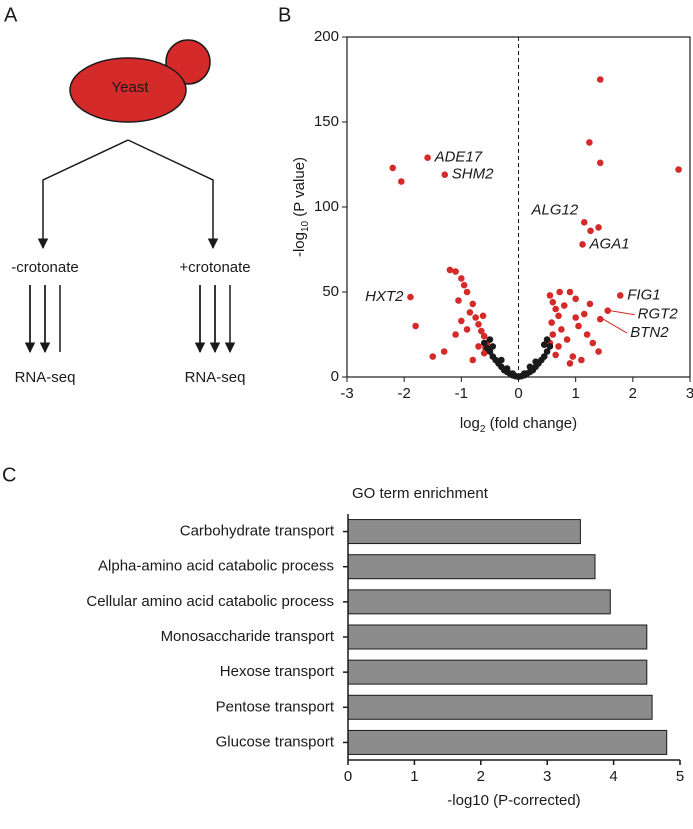 This screenshot has height=829, width=693. Describe the element at coordinates (305, 226) in the screenshot. I see `subscript: 10` at that location.